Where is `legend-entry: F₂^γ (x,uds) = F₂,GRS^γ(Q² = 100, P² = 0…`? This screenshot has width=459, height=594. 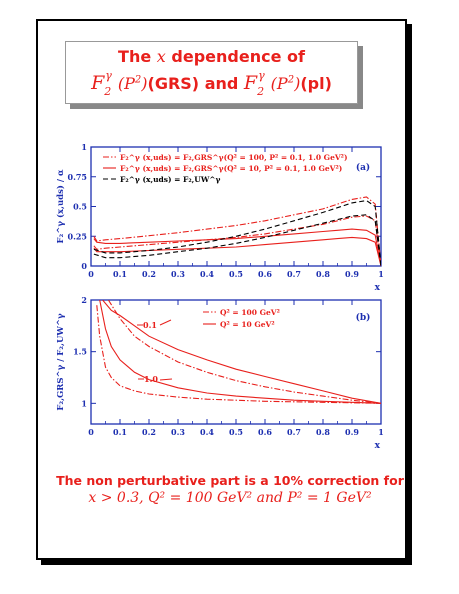
legend-entry: F₂^γ (x,uds) = F₂,GRS^γ(Q² = 100, P² = 0… is located at coordinates (234, 157).